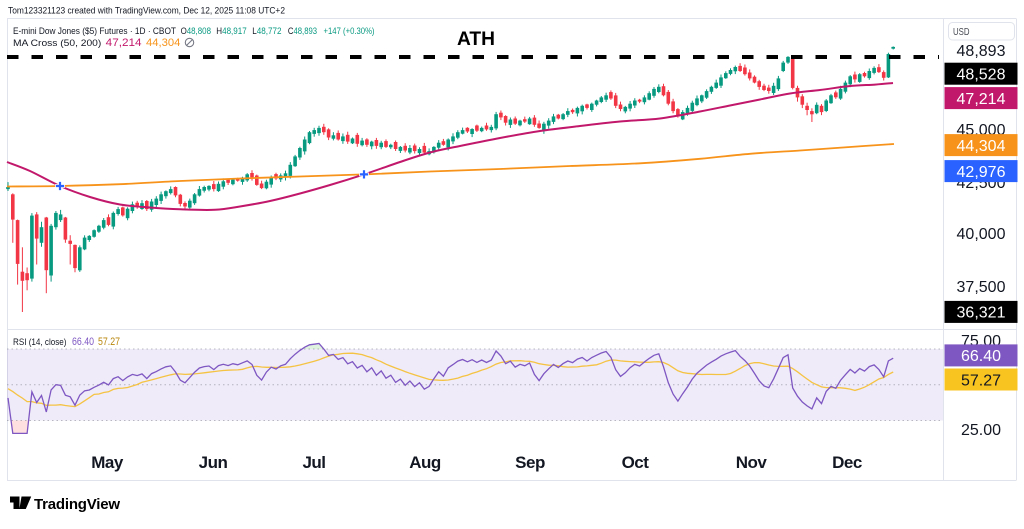 This screenshot has width=1024, height=529. What do you see at coordinates (302, 30) in the screenshot?
I see `svg-text: C48,893` at bounding box center [302, 30].